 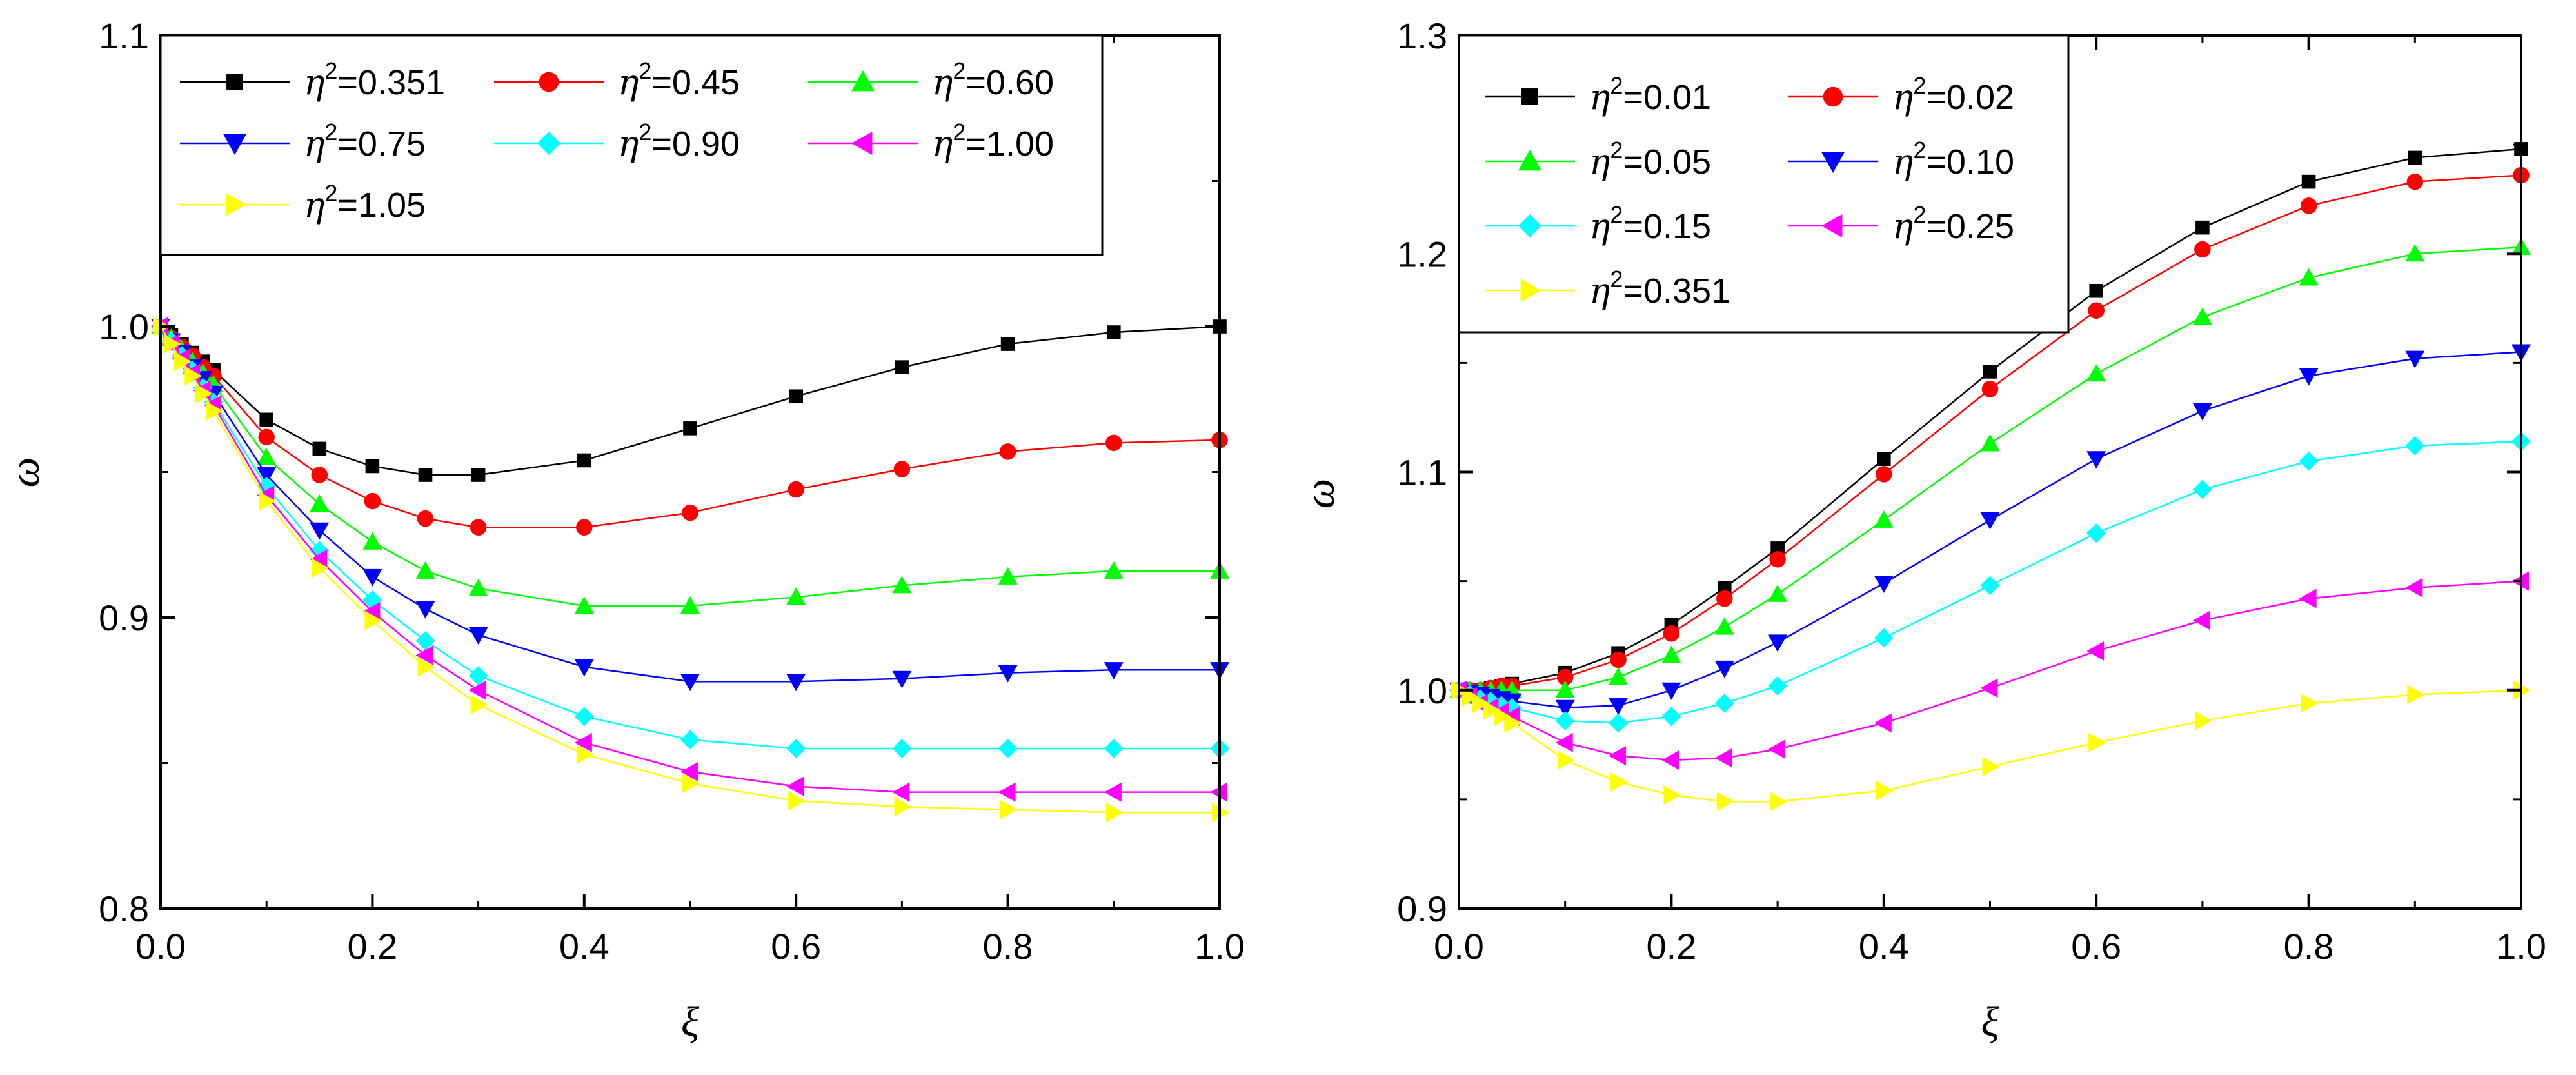 I want to click on legend-label: η2=0.25, so click(x=1953, y=223).